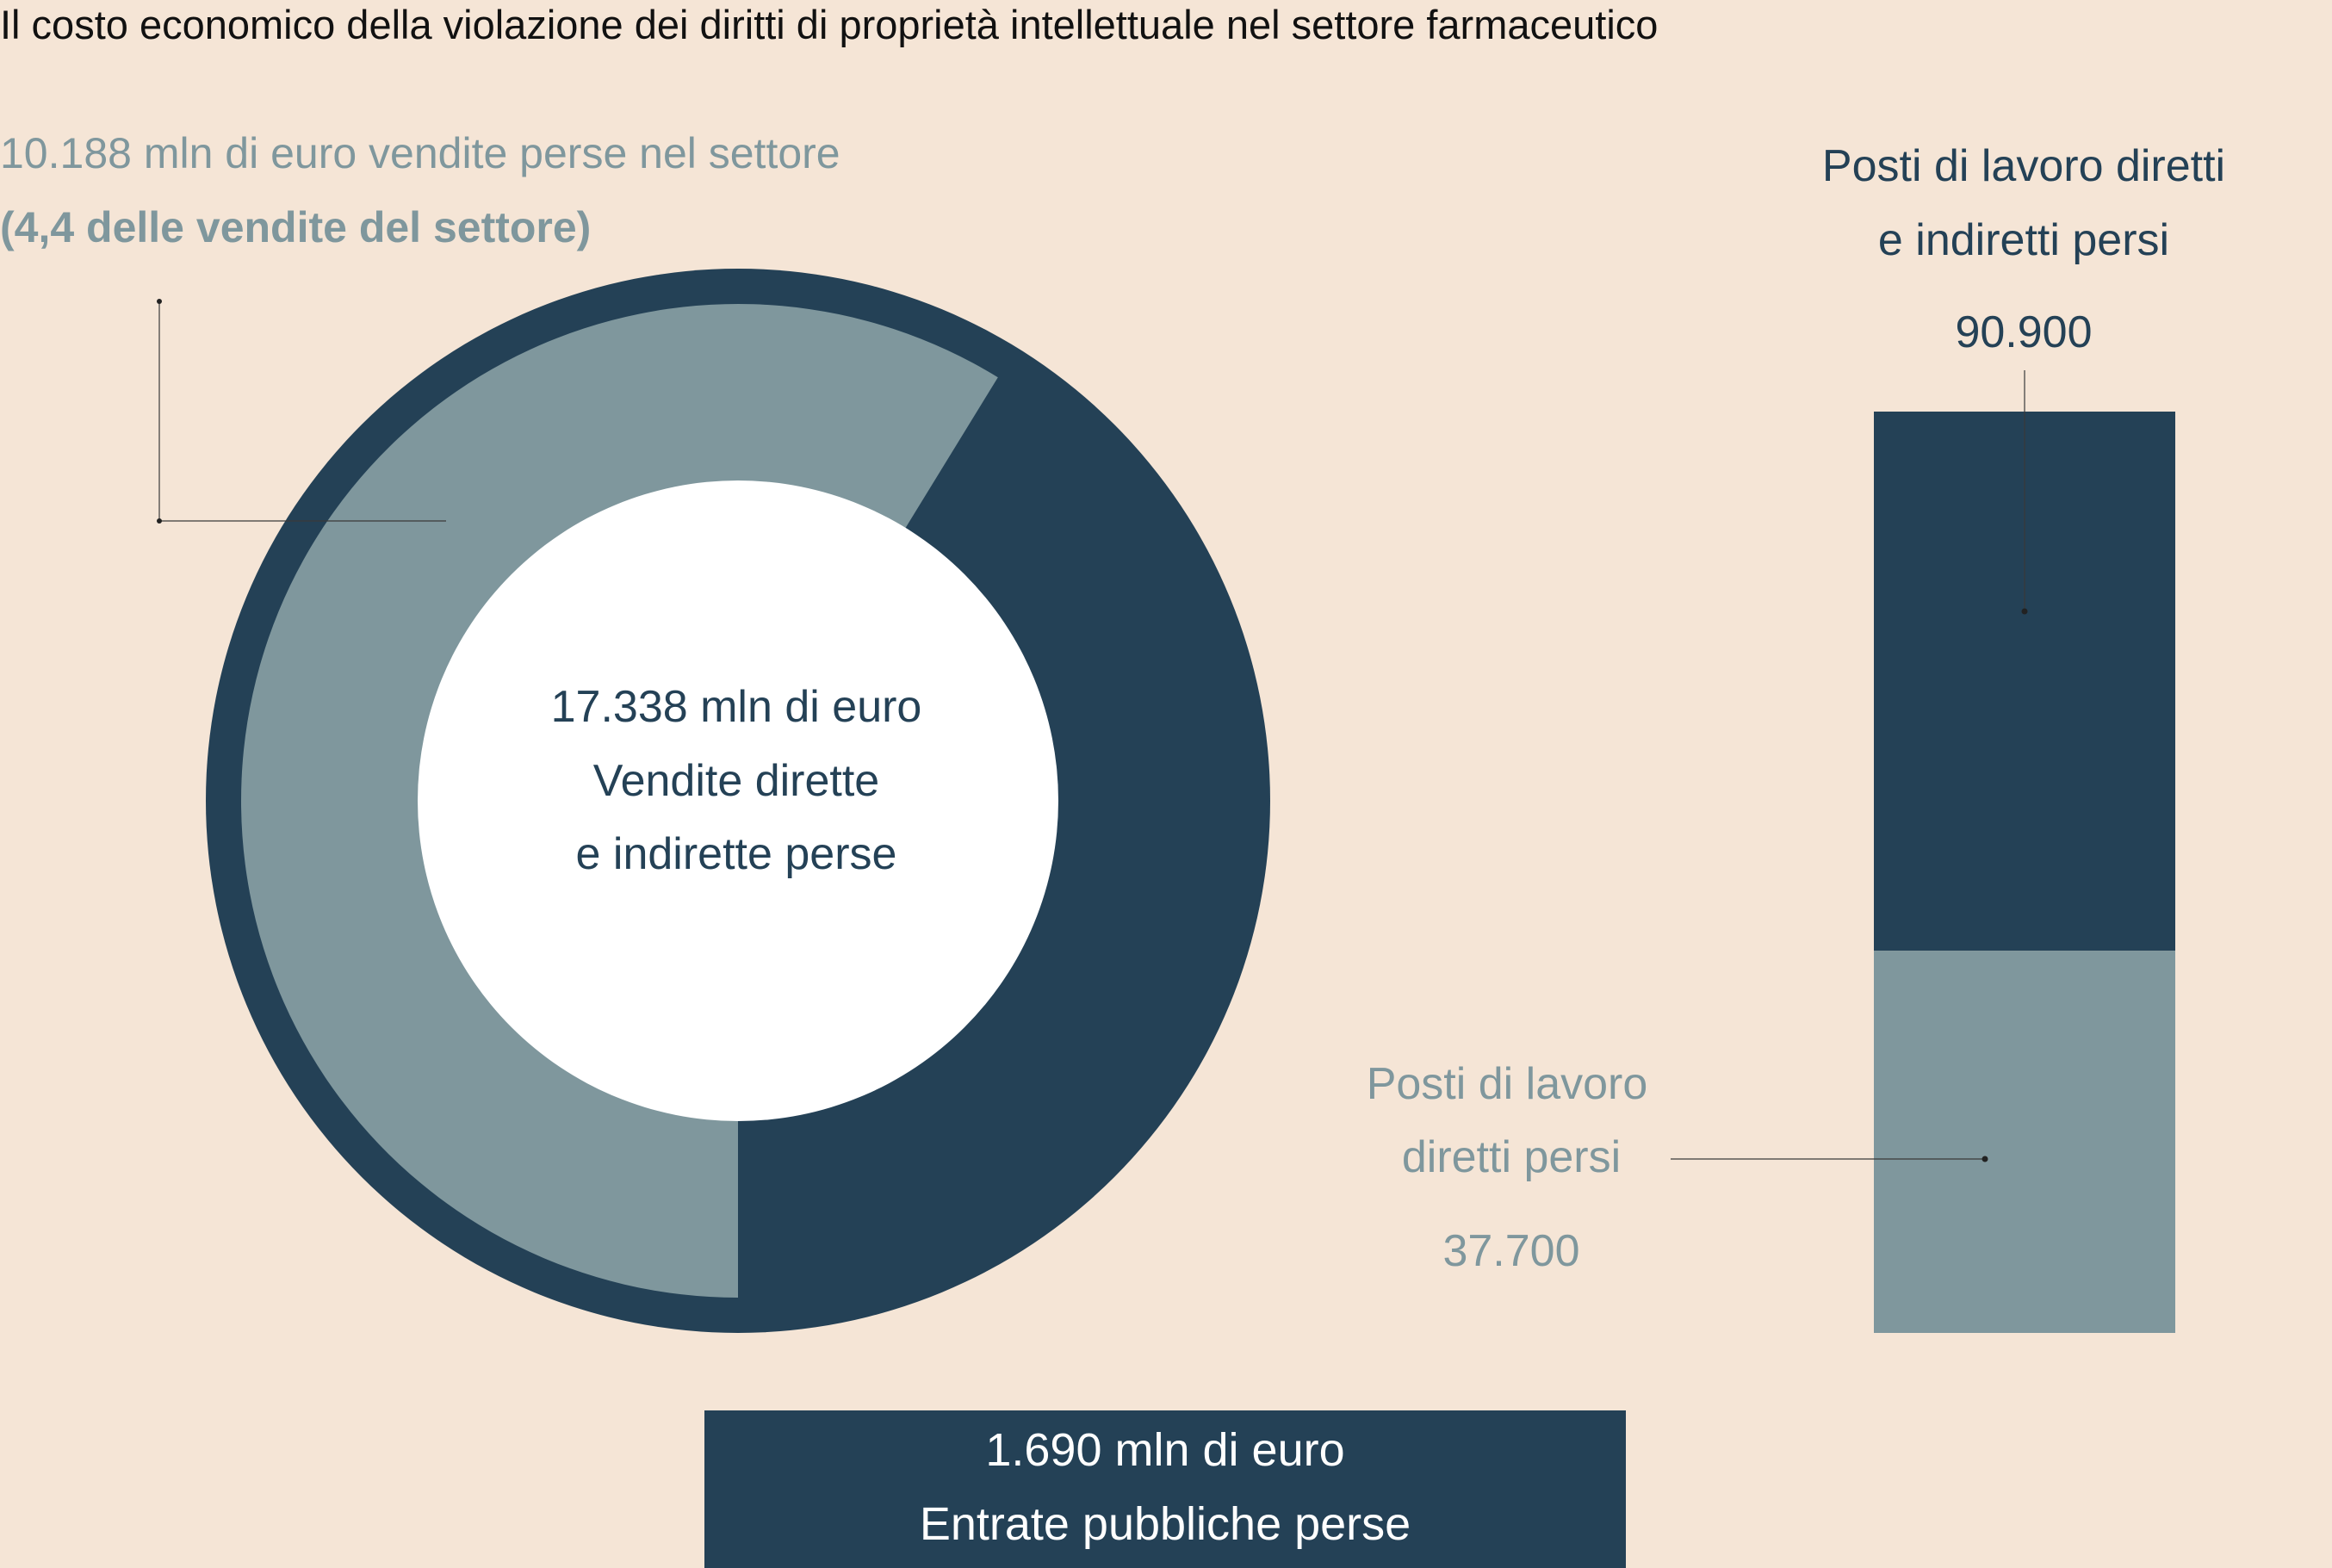 The image size is (2332, 1568). What do you see at coordinates (2024, 1142) in the screenshot?
I see `bar-segment-direct` at bounding box center [2024, 1142].